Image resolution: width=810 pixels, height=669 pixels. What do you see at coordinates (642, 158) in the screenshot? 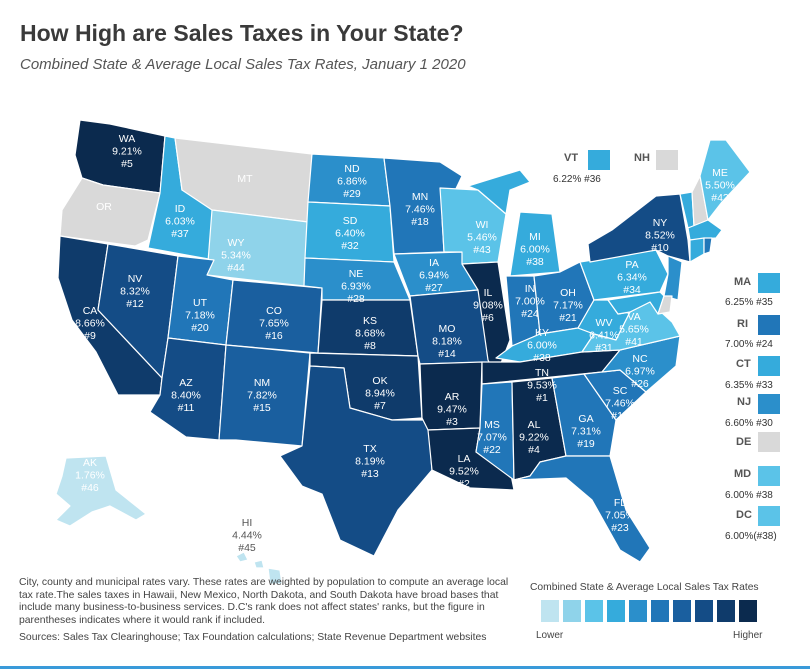
I see `nh-label: NH` at bounding box center [642, 158].